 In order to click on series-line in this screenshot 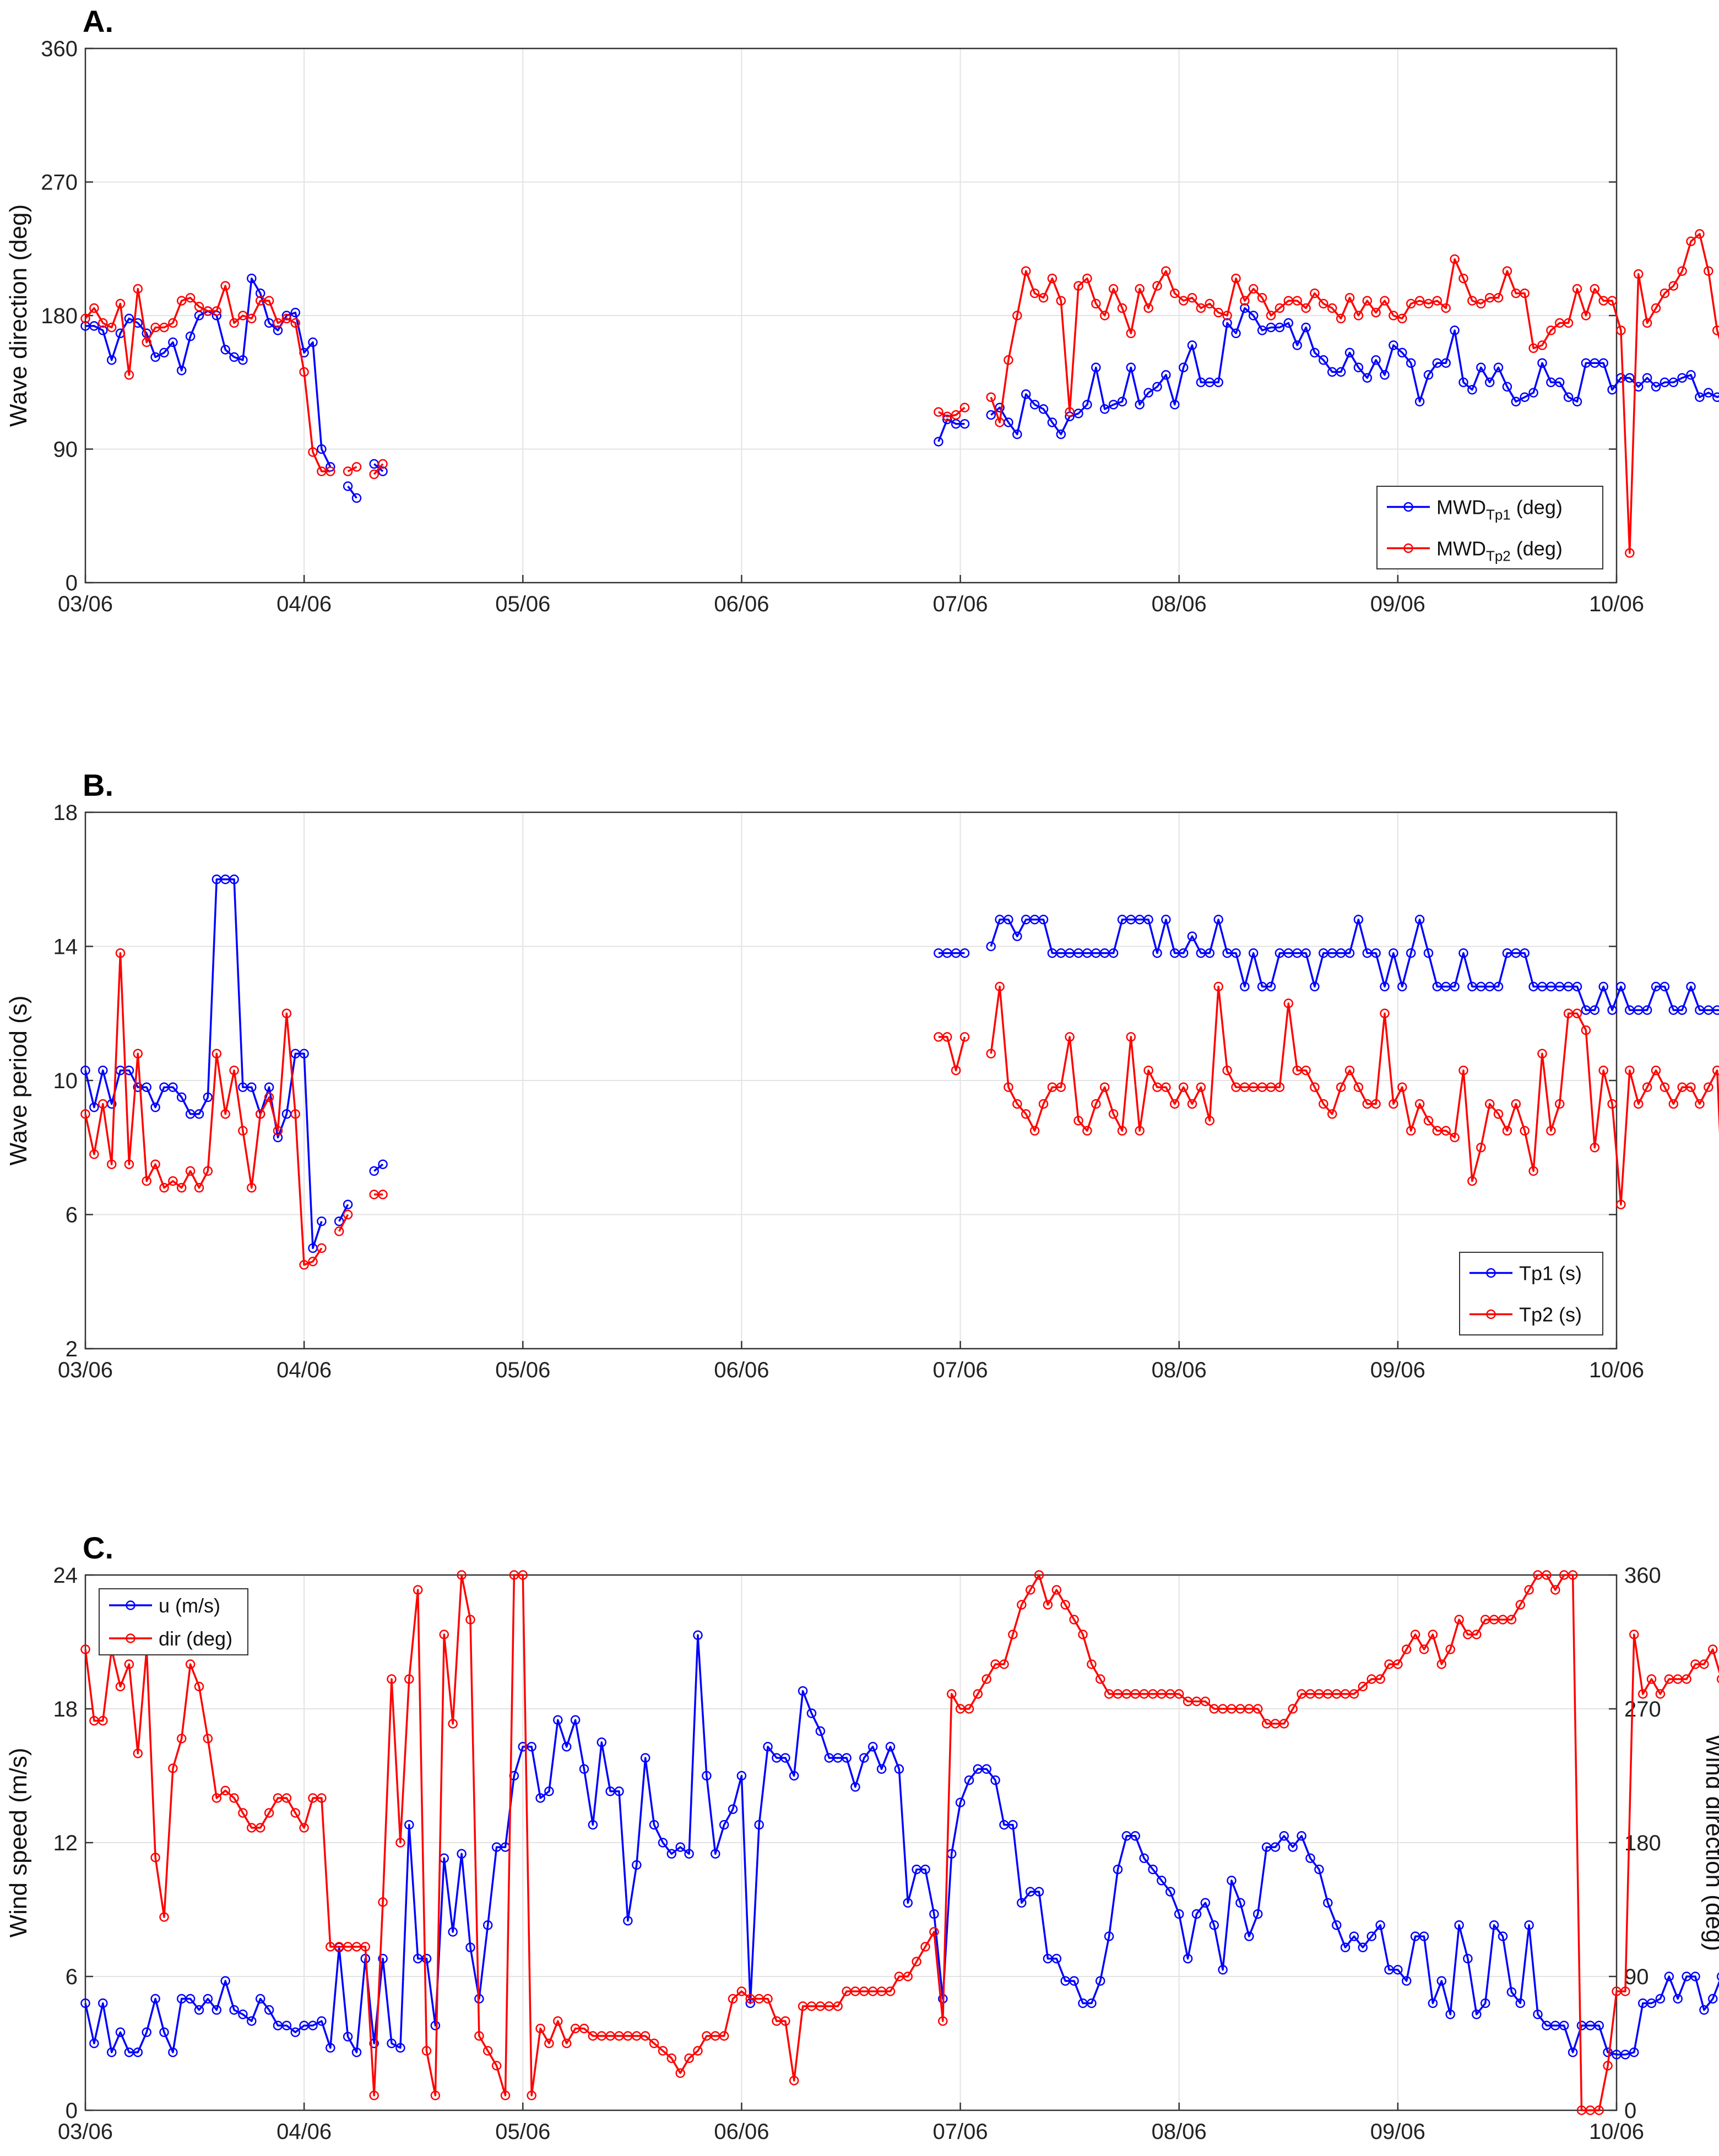, I will do `click(207, 379)`.